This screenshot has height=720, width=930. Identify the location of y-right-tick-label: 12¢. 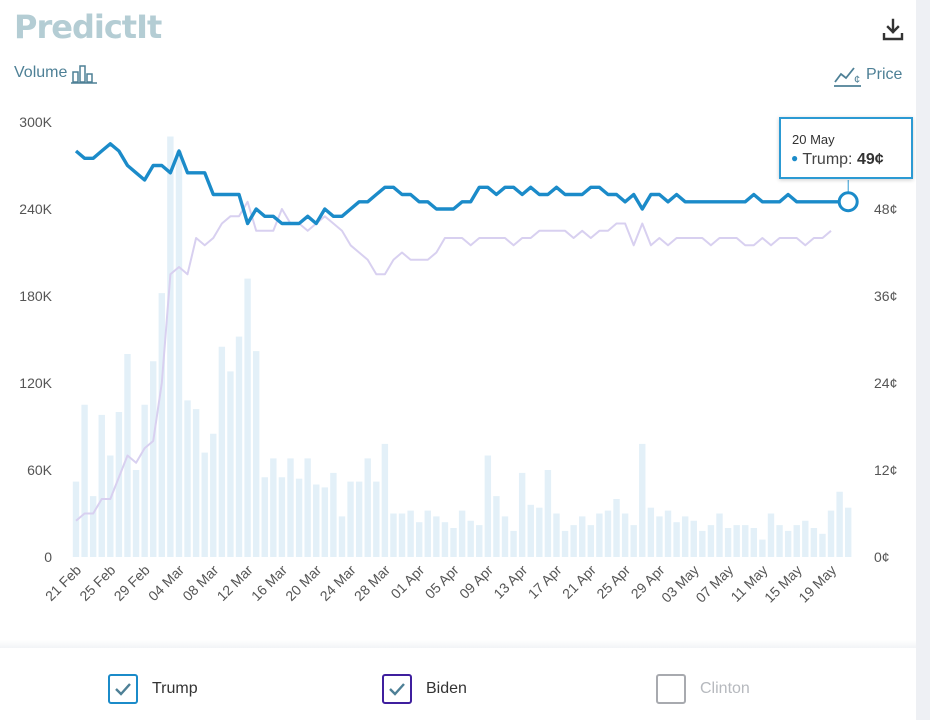
(885, 470).